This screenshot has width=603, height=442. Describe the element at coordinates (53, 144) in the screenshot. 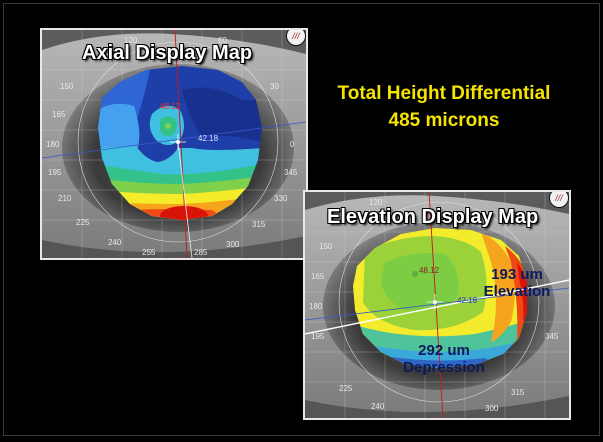

I see `axial-deg-180: 180` at that location.